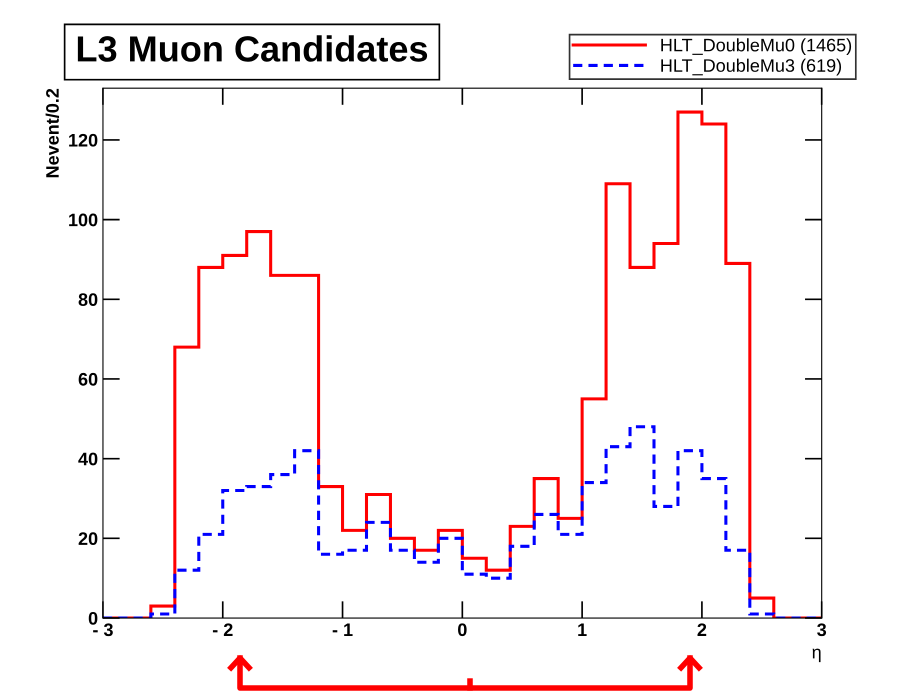  I want to click on y-tick-label: 100, so click(83, 220).